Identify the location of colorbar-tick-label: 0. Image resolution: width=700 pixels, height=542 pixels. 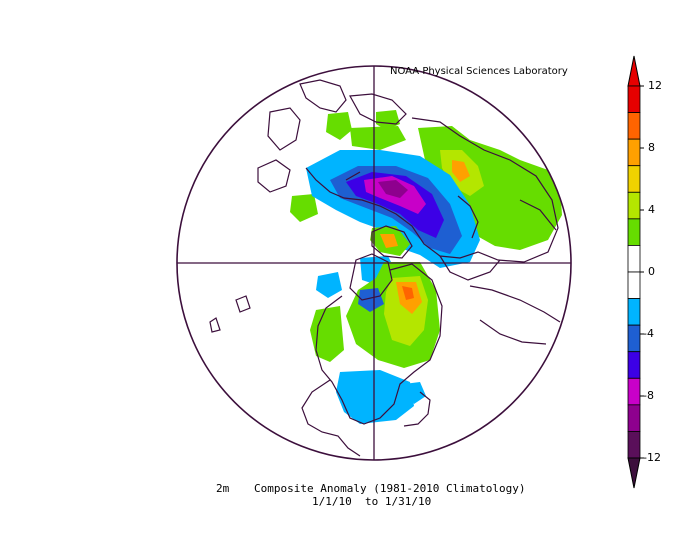
(651, 271).